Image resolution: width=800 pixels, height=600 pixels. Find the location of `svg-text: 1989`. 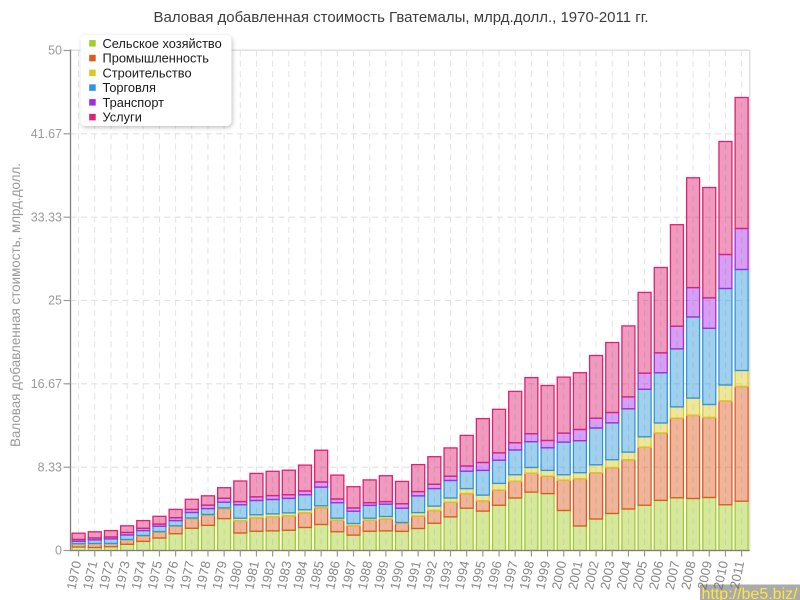

svg-text: 1989 is located at coordinates (381, 575).